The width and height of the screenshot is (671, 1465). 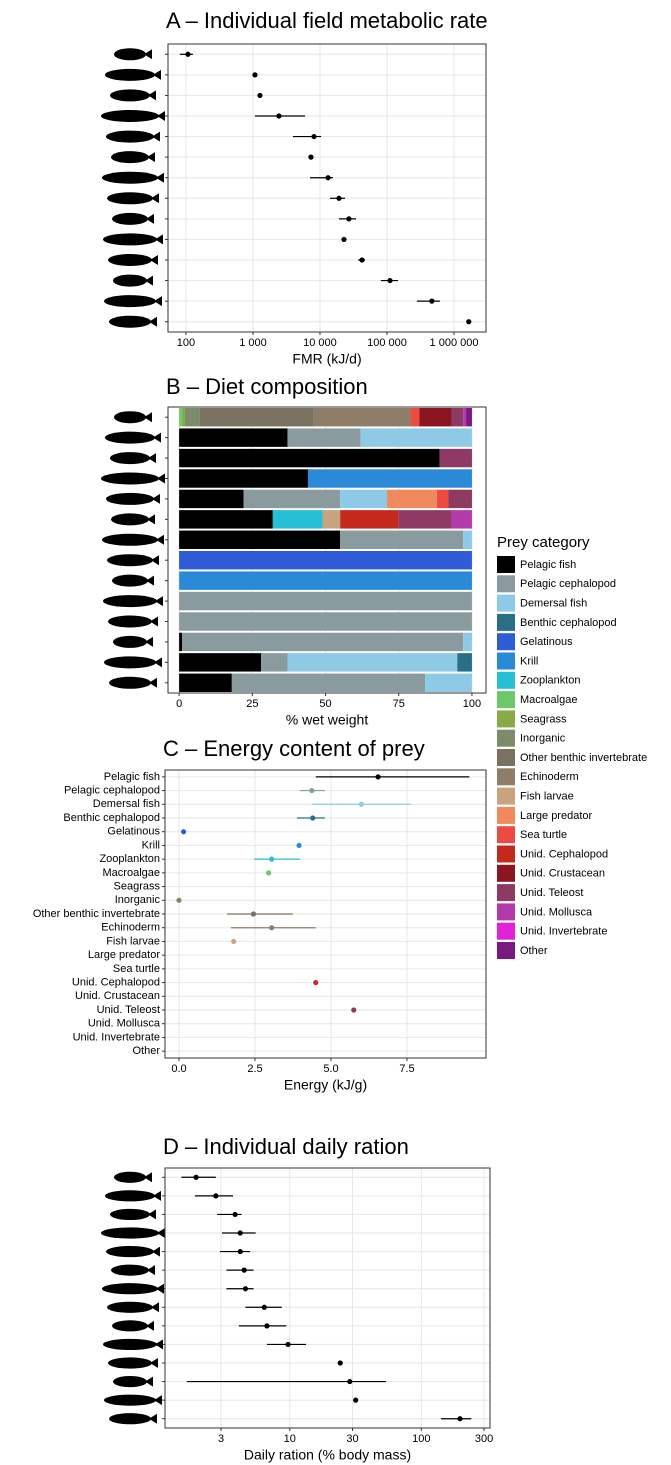 What do you see at coordinates (133, 832) in the screenshot?
I see `y-tick-label: Gelatinous` at bounding box center [133, 832].